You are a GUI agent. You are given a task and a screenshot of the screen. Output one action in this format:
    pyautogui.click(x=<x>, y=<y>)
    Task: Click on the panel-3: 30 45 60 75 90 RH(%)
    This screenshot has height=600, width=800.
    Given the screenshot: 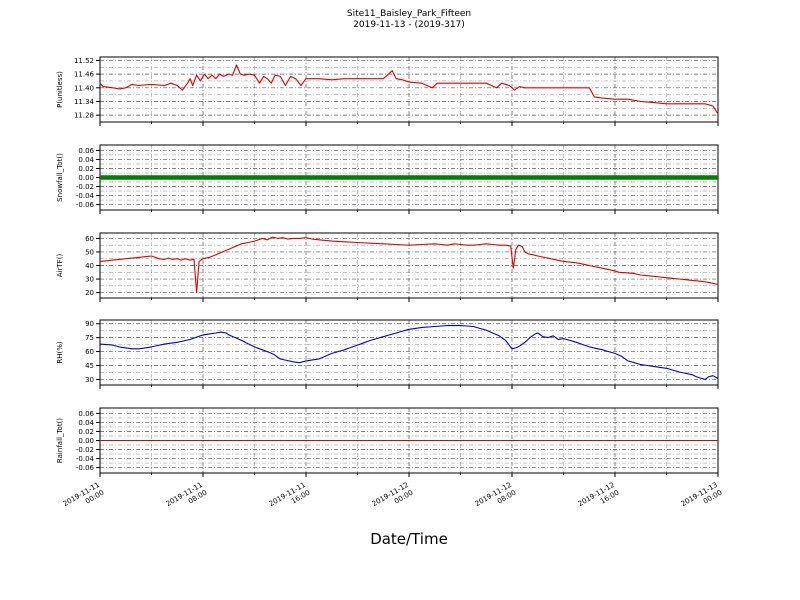 What is the action you would take?
    pyautogui.click(x=387, y=354)
    